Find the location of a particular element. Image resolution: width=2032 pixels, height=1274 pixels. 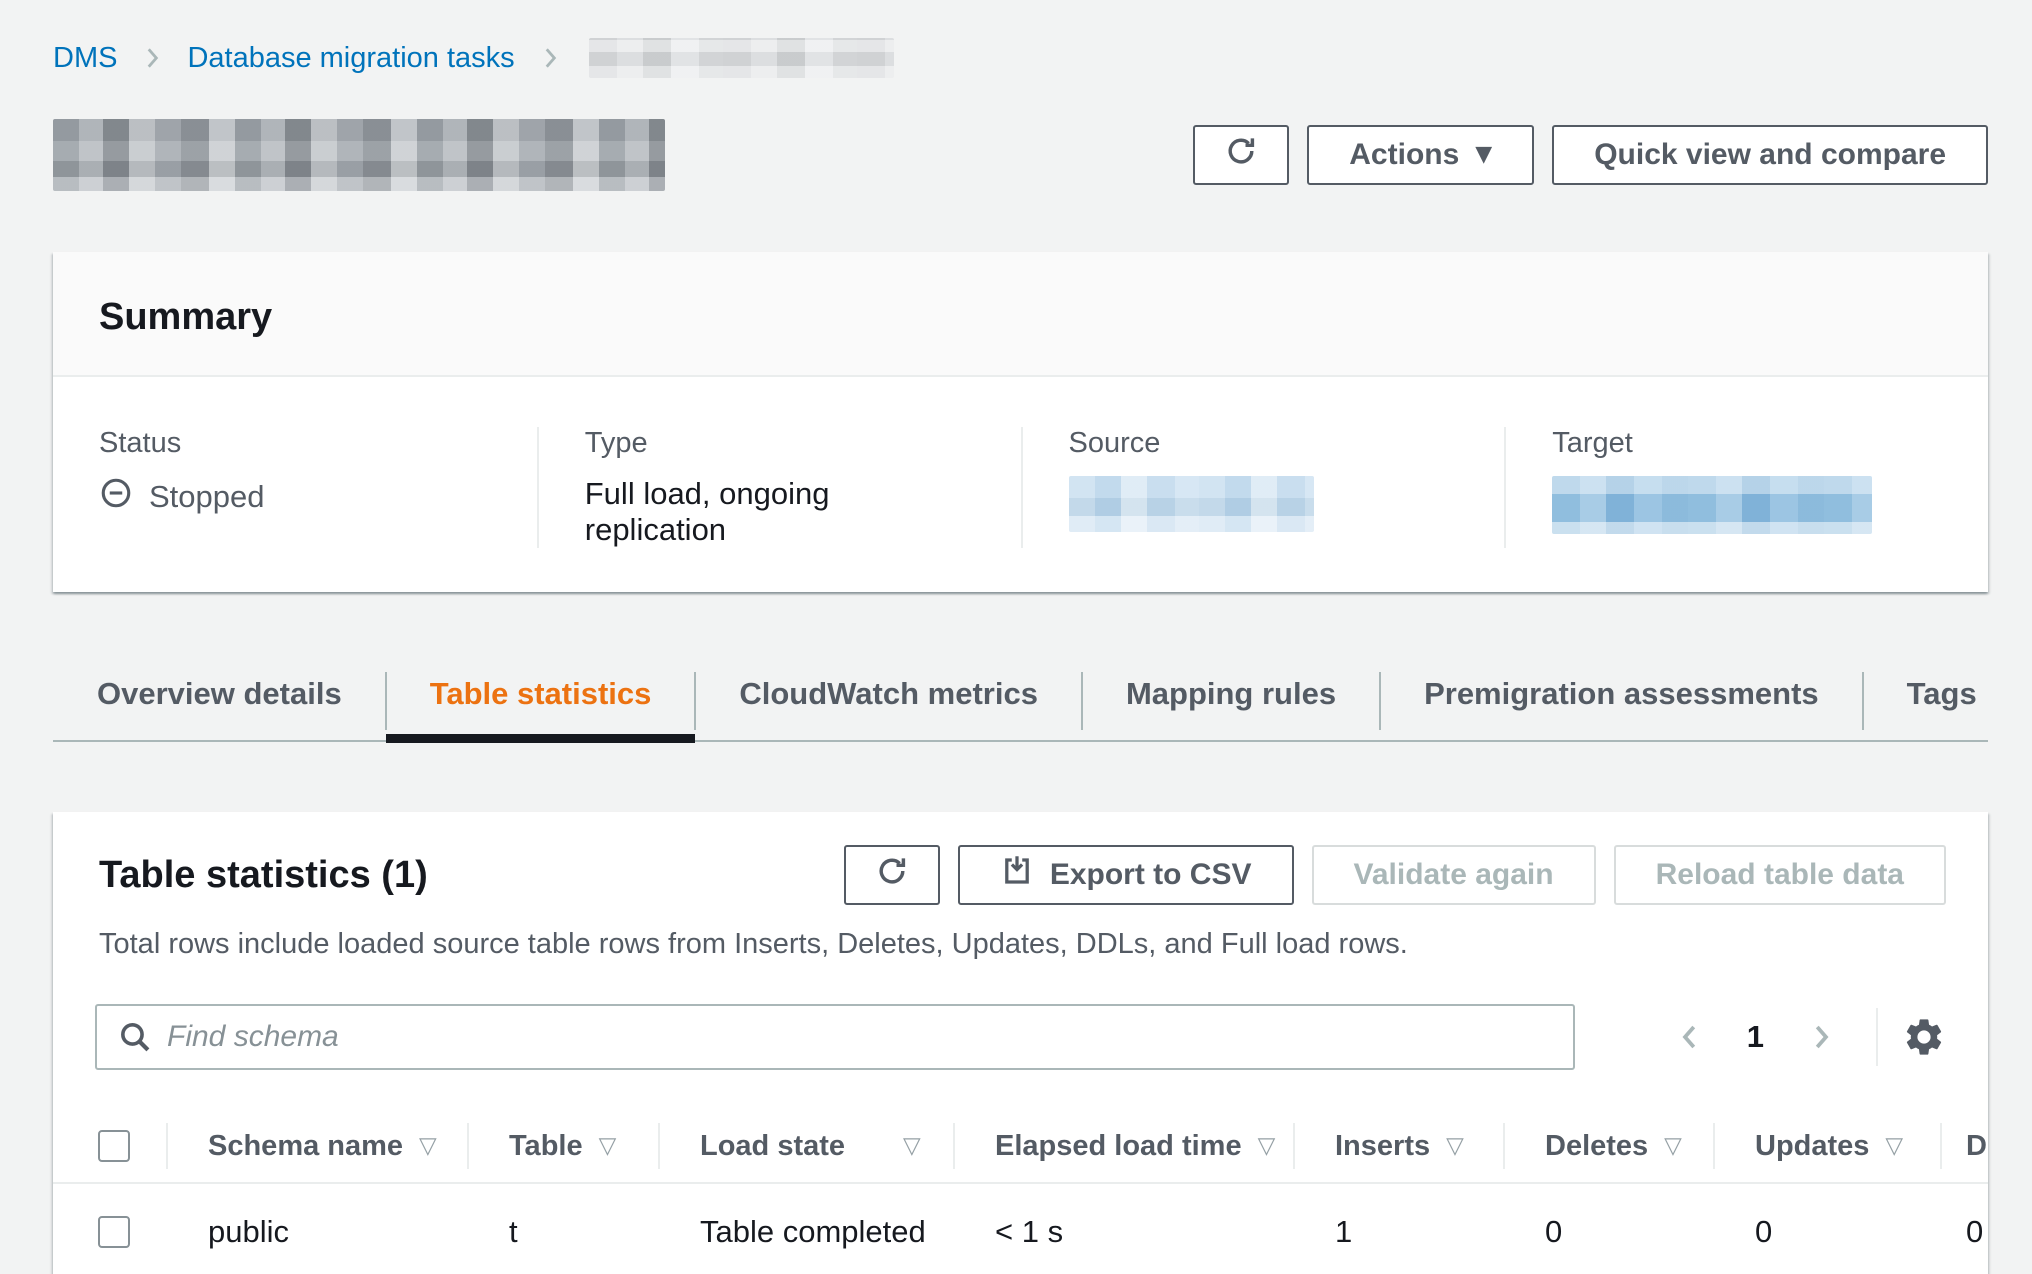

column-header-table: Table ▽ is located at coordinates (562, 1146).